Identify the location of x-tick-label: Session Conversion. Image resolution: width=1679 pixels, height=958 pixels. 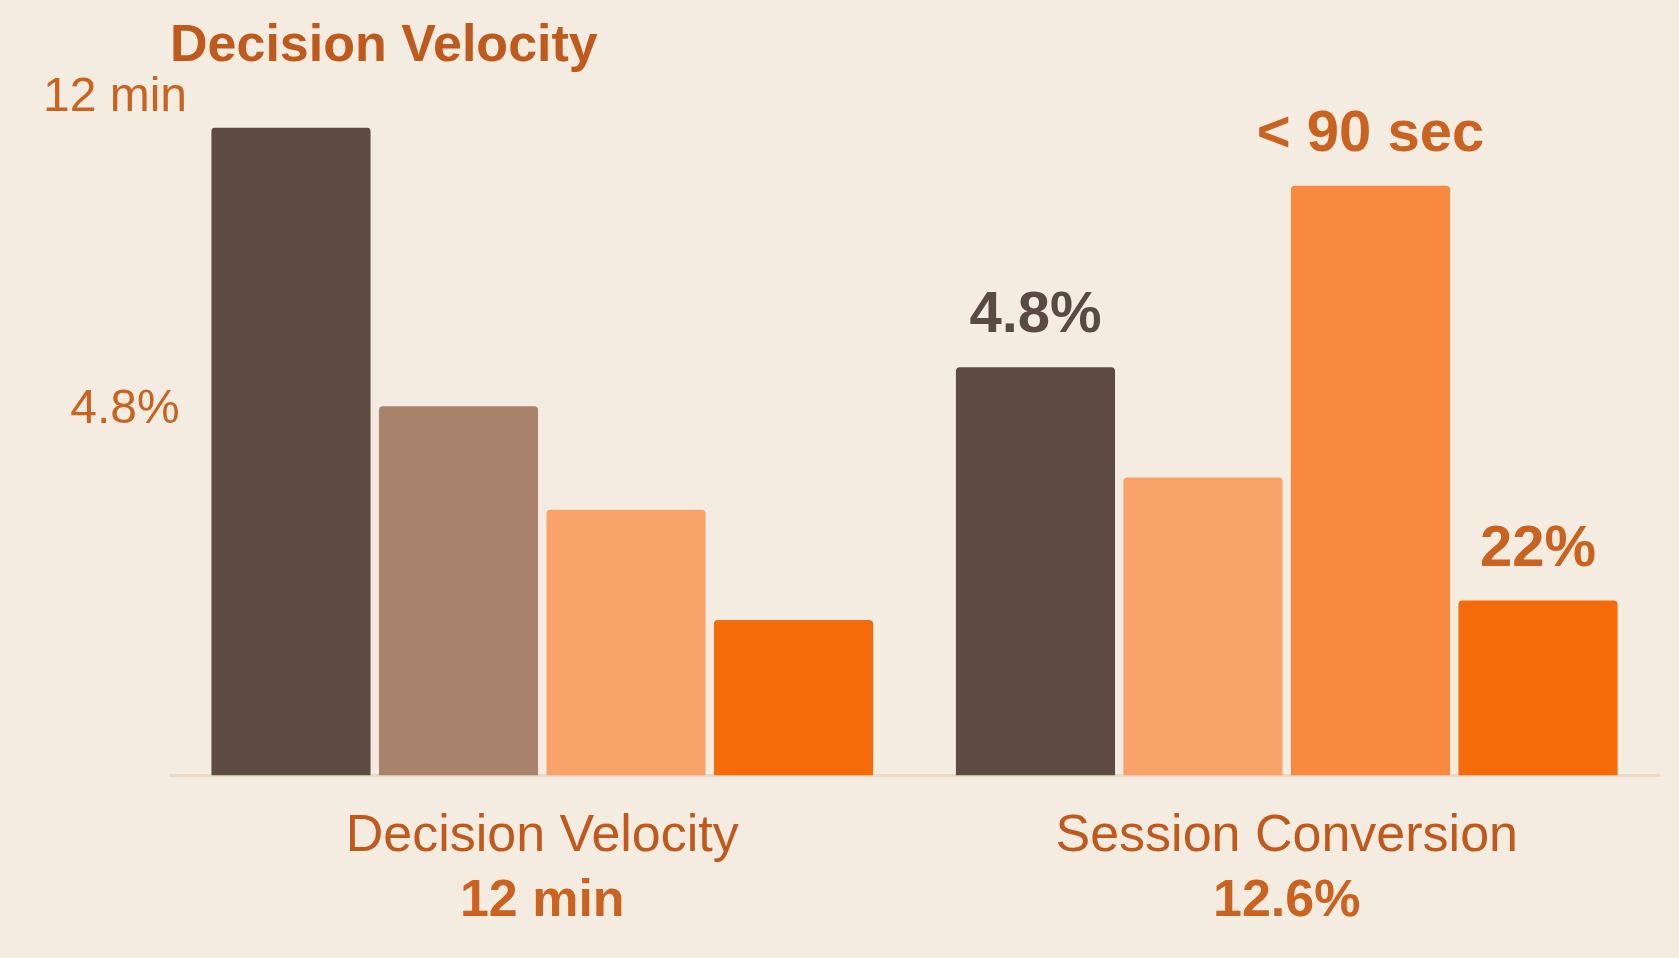
(1286, 833).